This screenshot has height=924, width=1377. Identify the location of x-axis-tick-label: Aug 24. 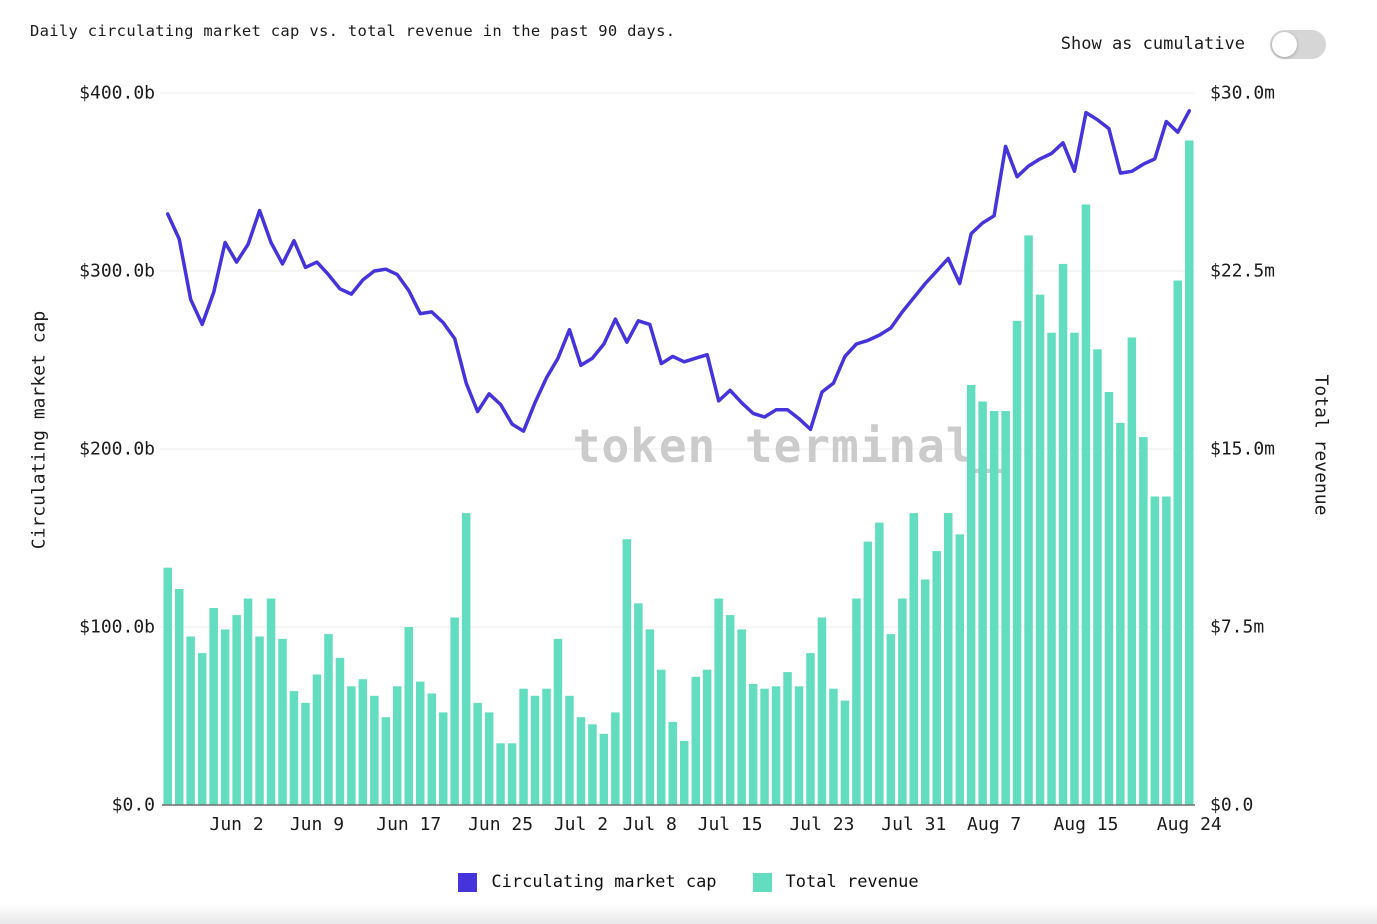
(1189, 824).